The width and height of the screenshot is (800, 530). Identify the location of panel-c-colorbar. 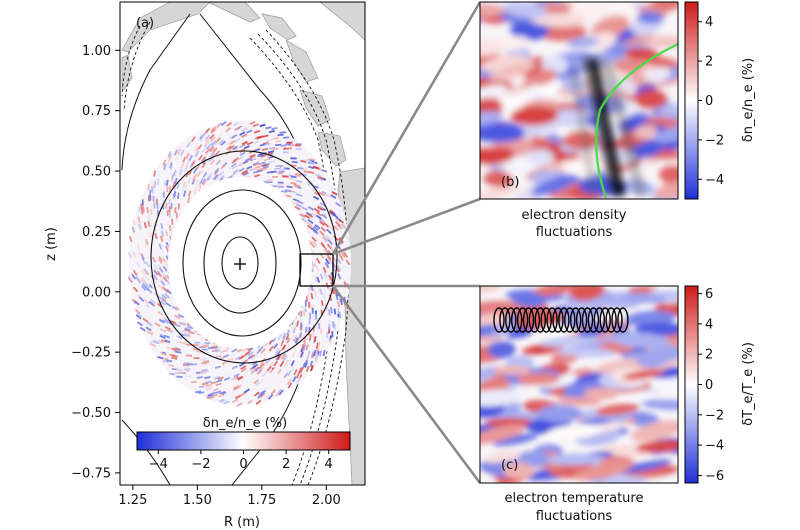
(691, 384).